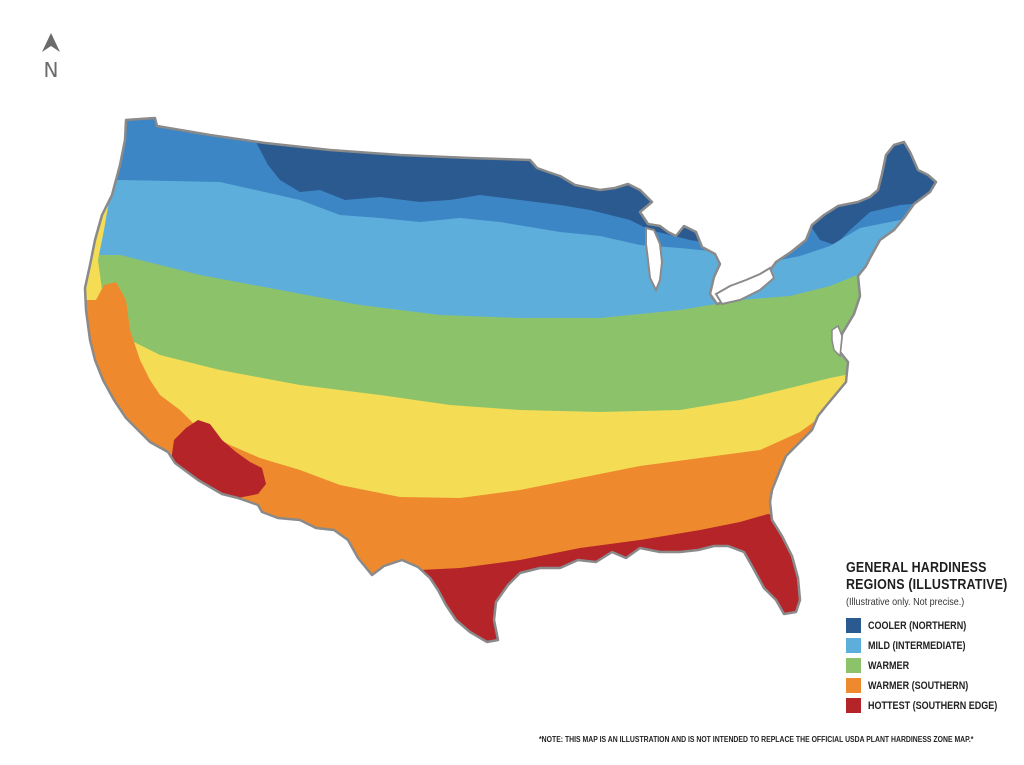 This screenshot has height=765, width=1024. I want to click on north-arrow-icon, so click(51, 42).